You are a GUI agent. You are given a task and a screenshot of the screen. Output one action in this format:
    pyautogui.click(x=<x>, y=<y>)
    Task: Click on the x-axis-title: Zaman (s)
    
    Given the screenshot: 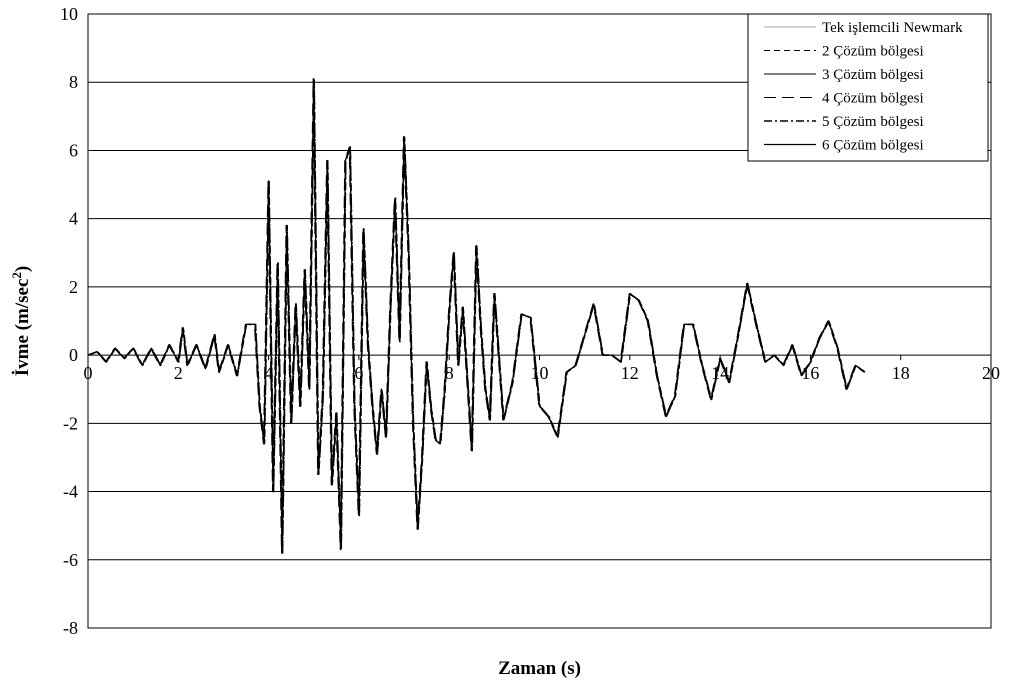 What is the action you would take?
    pyautogui.click(x=539, y=668)
    